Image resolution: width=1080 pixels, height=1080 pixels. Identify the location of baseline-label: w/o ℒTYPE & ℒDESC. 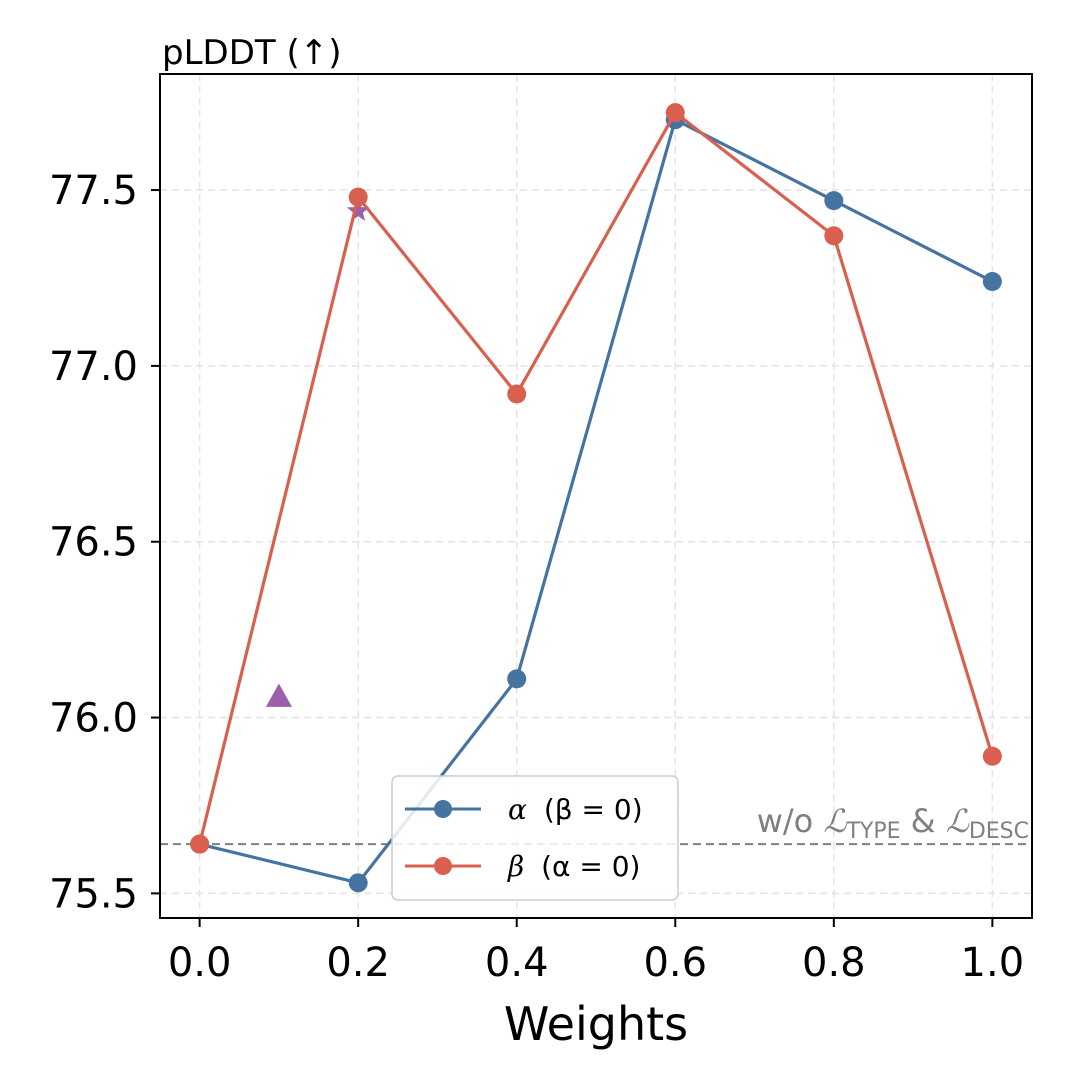
(893, 823).